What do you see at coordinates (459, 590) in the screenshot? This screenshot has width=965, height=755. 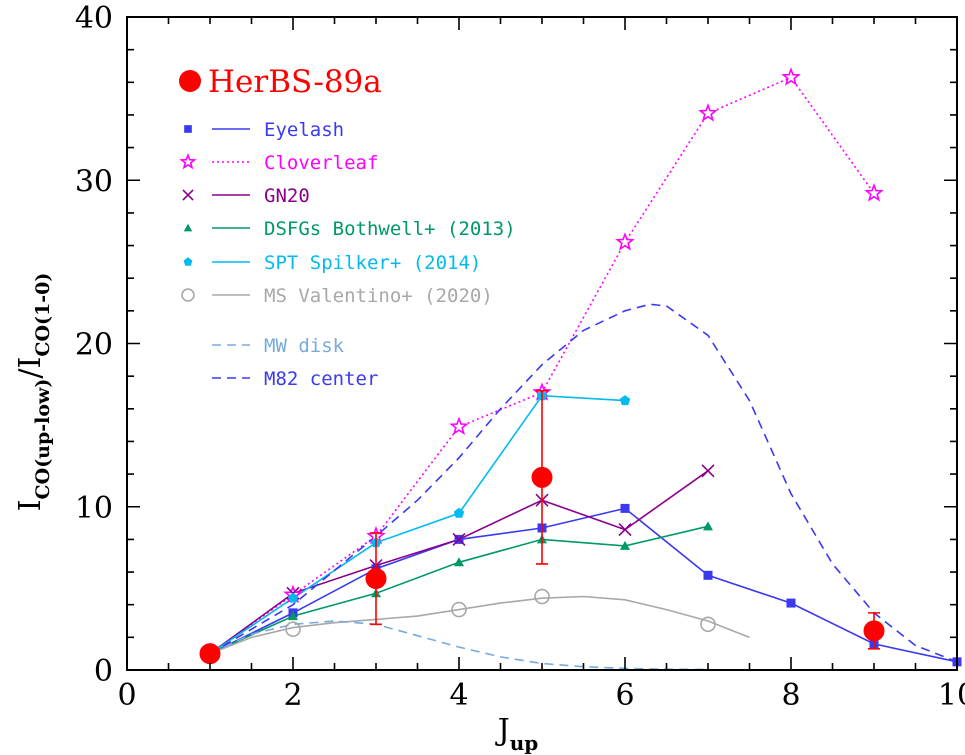 I see `series-line-dsfgs-bothwell-2013` at bounding box center [459, 590].